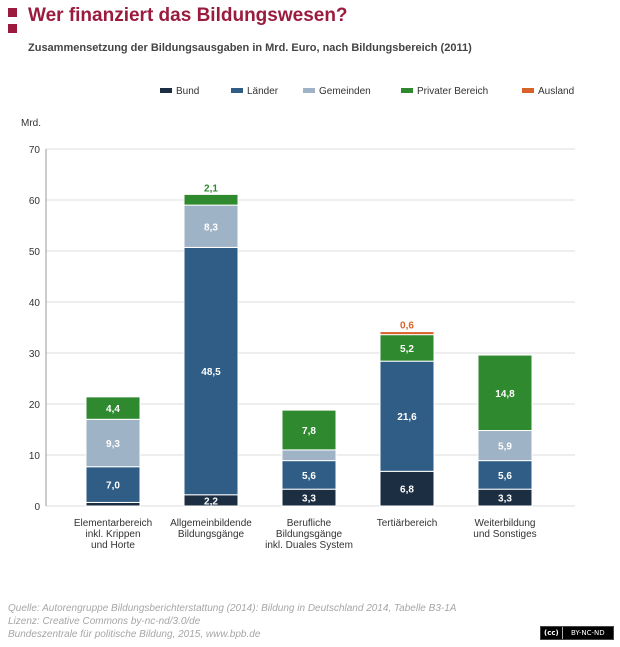  Describe the element at coordinates (556, 91) in the screenshot. I see `legend-label-4: Ausland` at that location.